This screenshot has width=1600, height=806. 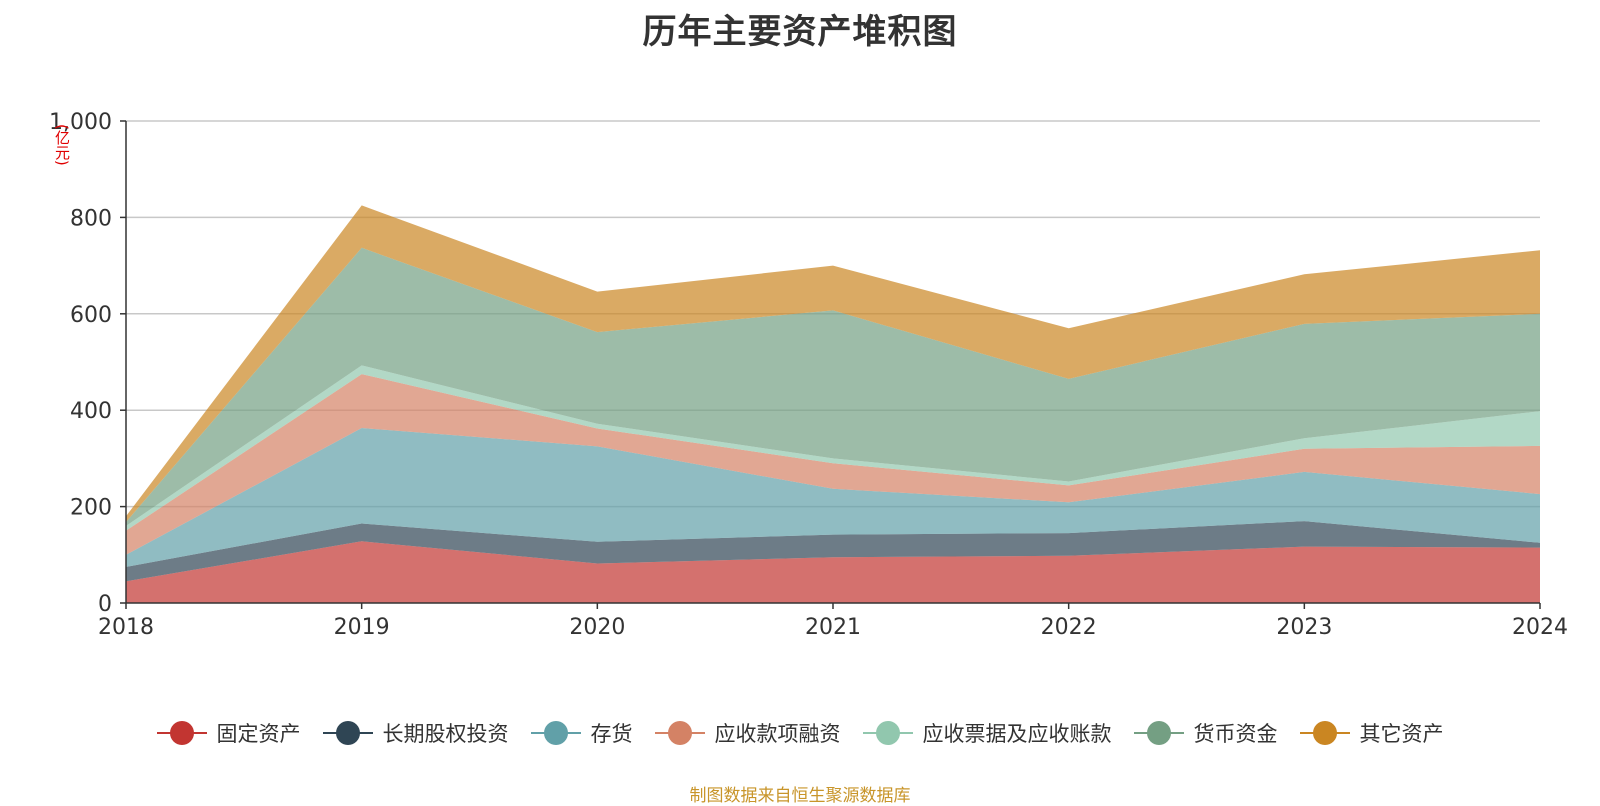 What do you see at coordinates (362, 627) in the screenshot?
I see `x-tick-label-2019: 2019` at bounding box center [362, 627].